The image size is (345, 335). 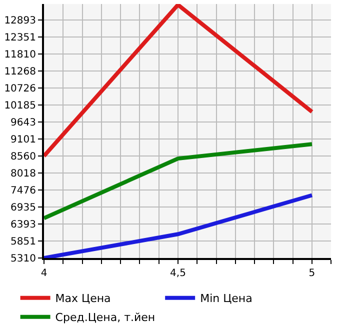 I want to click on y-tick-label: 10185, so click(x=20, y=106).